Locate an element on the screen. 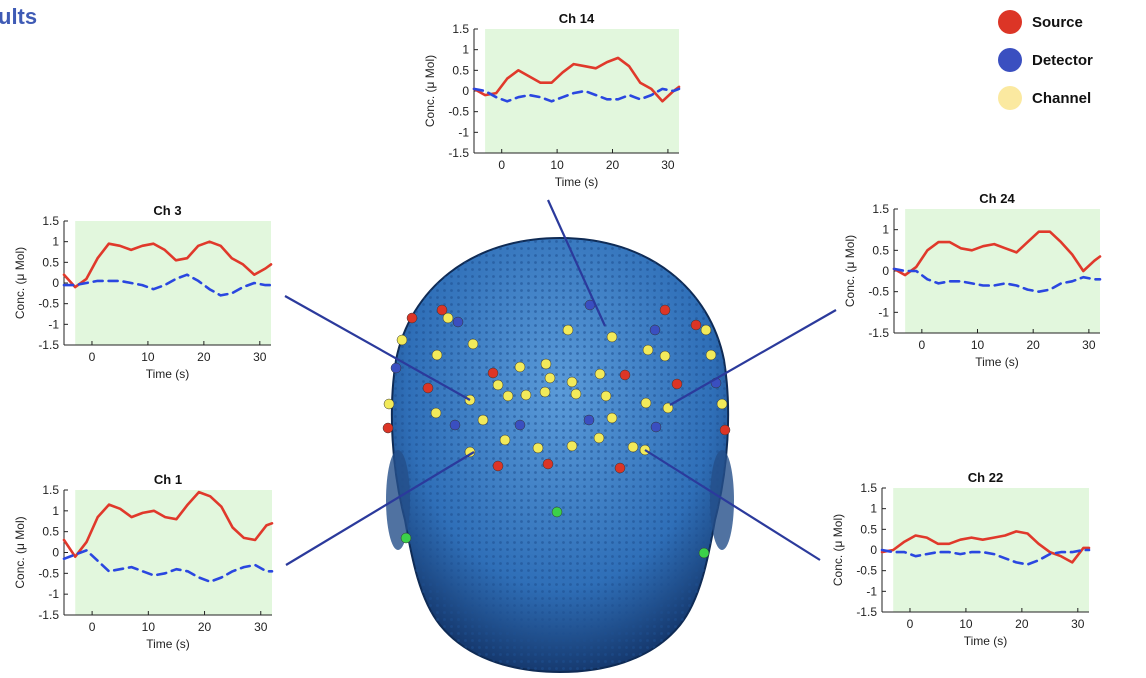 This screenshot has width=1146, height=678. left-ear is located at coordinates (398, 500).